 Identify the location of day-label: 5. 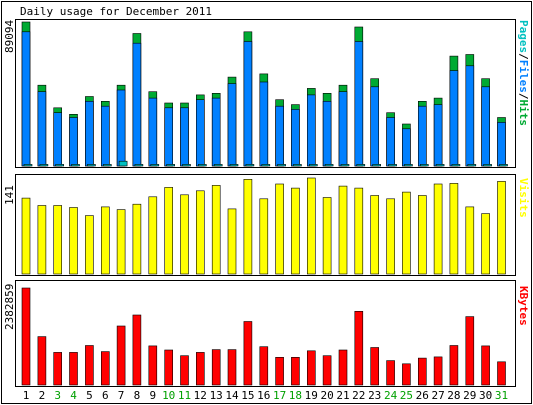
(89, 395).